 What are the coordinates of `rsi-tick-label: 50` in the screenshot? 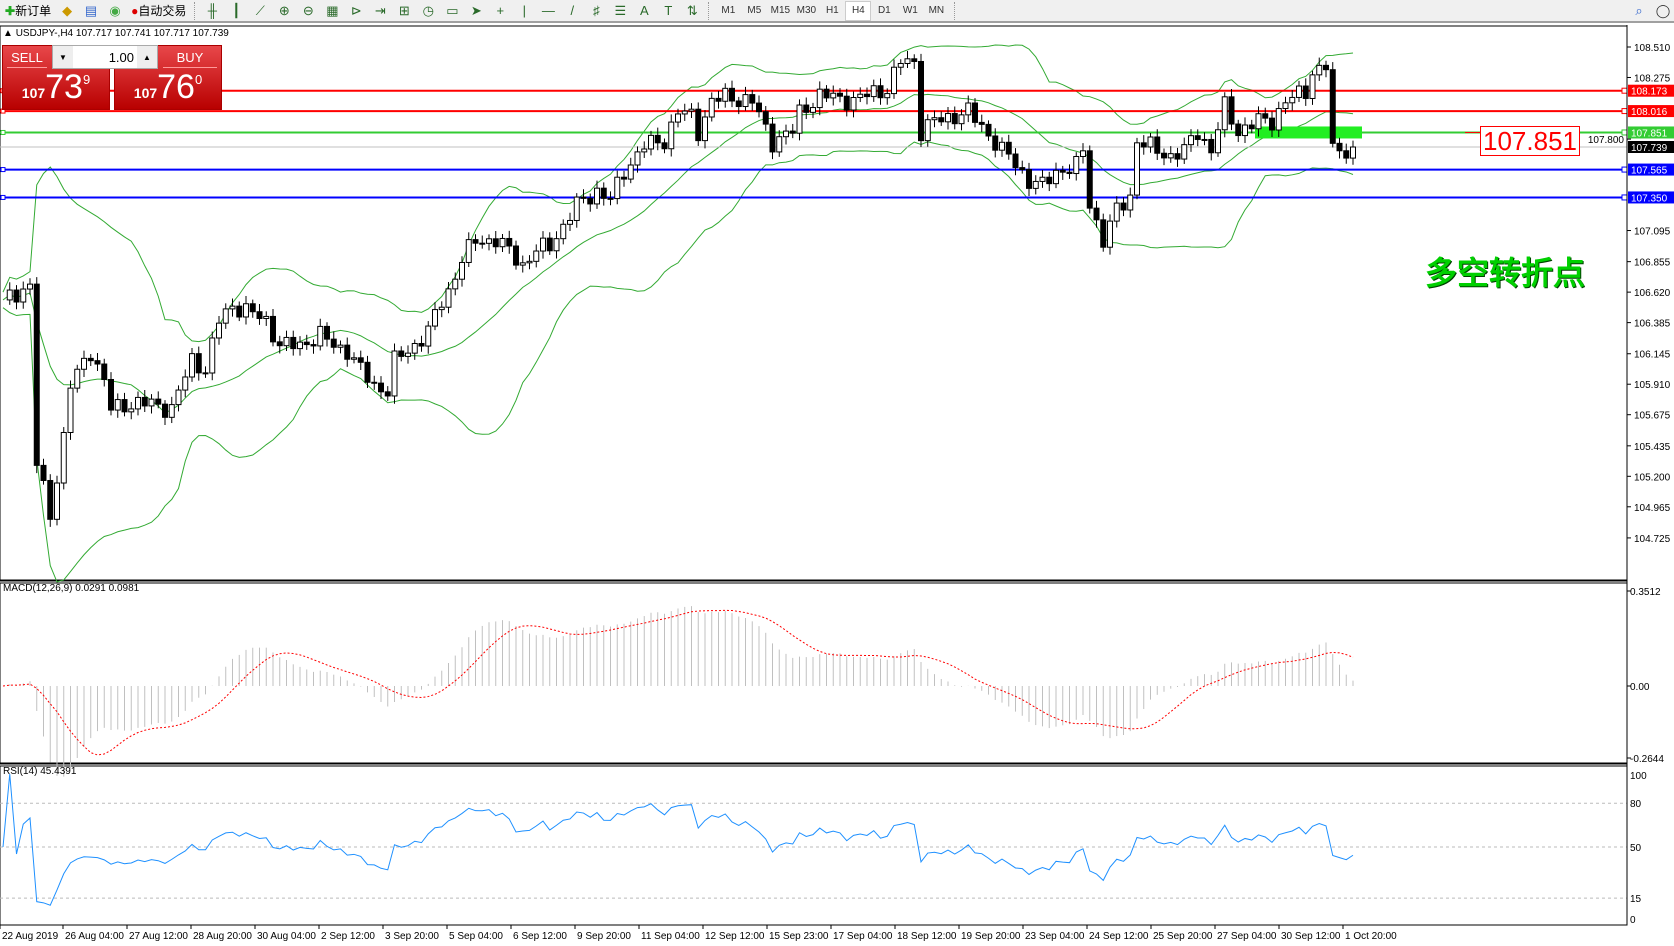 It's located at (1636, 848).